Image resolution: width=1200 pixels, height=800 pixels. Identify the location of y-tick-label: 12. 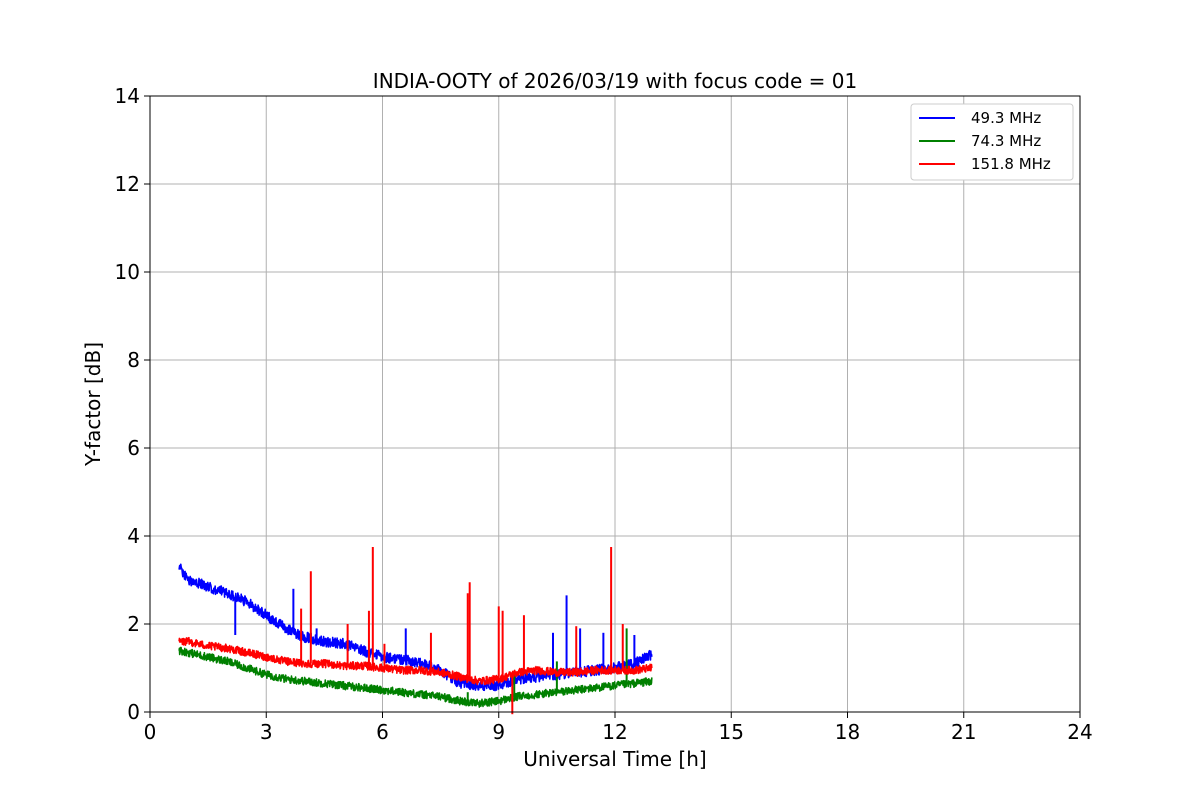
(127, 184).